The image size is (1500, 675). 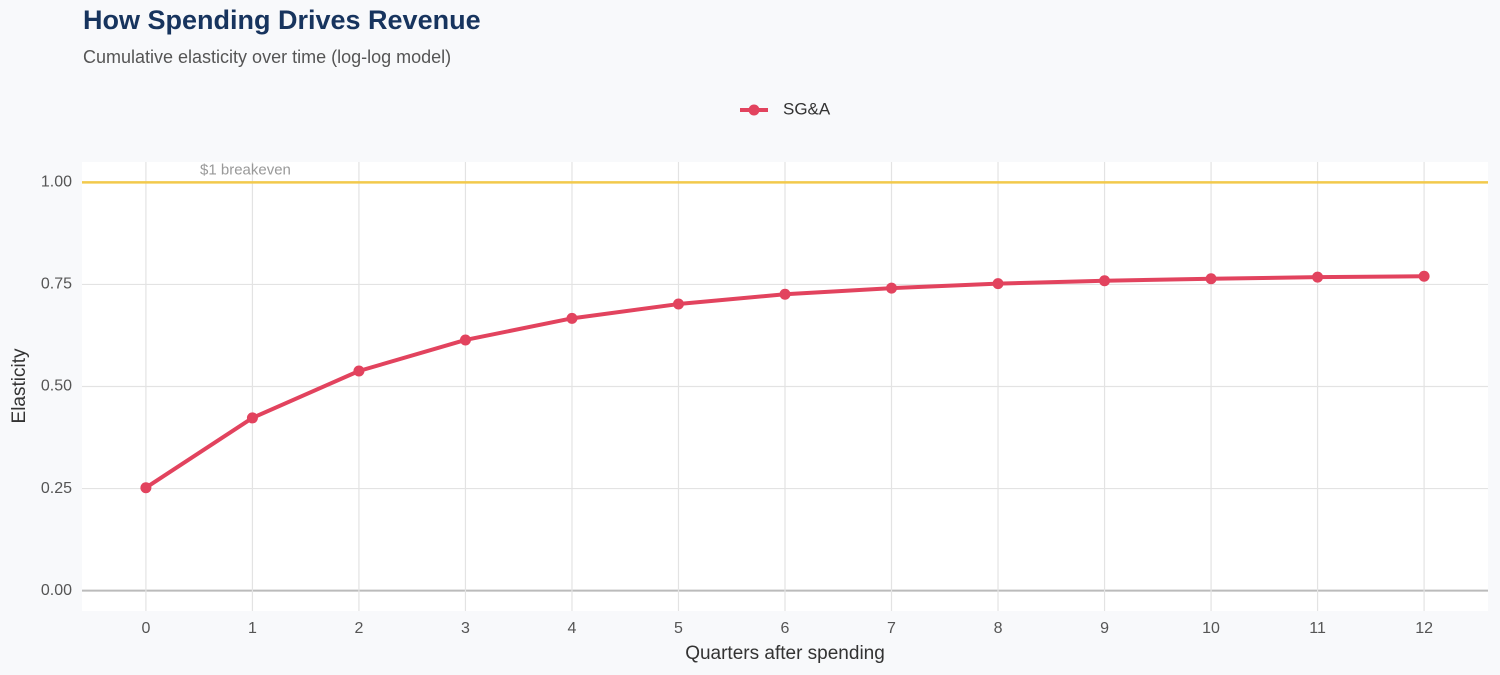 I want to click on legend-marker, so click(x=754, y=110).